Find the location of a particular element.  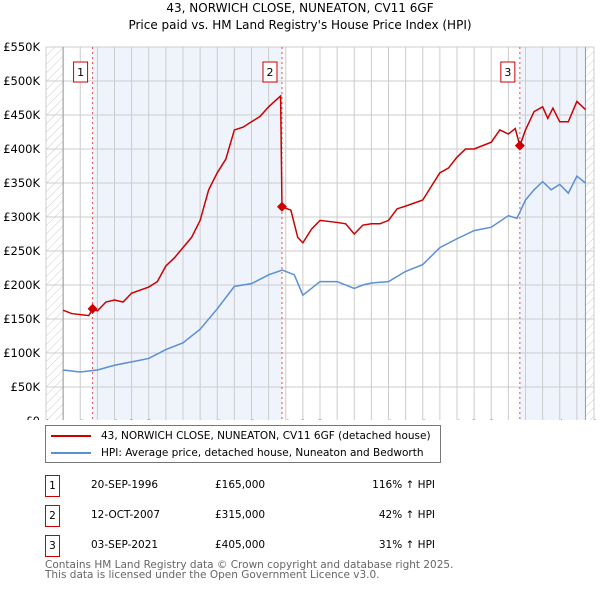

sale-price: £165,000 is located at coordinates (240, 485).